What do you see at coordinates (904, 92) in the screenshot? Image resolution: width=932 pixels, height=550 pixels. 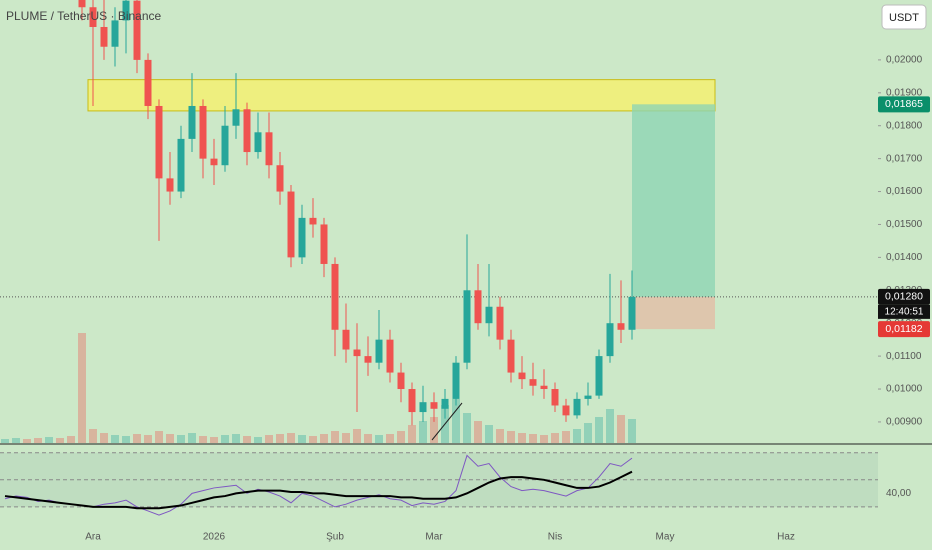 I see `y-tick-label: 0,01900` at bounding box center [904, 92].